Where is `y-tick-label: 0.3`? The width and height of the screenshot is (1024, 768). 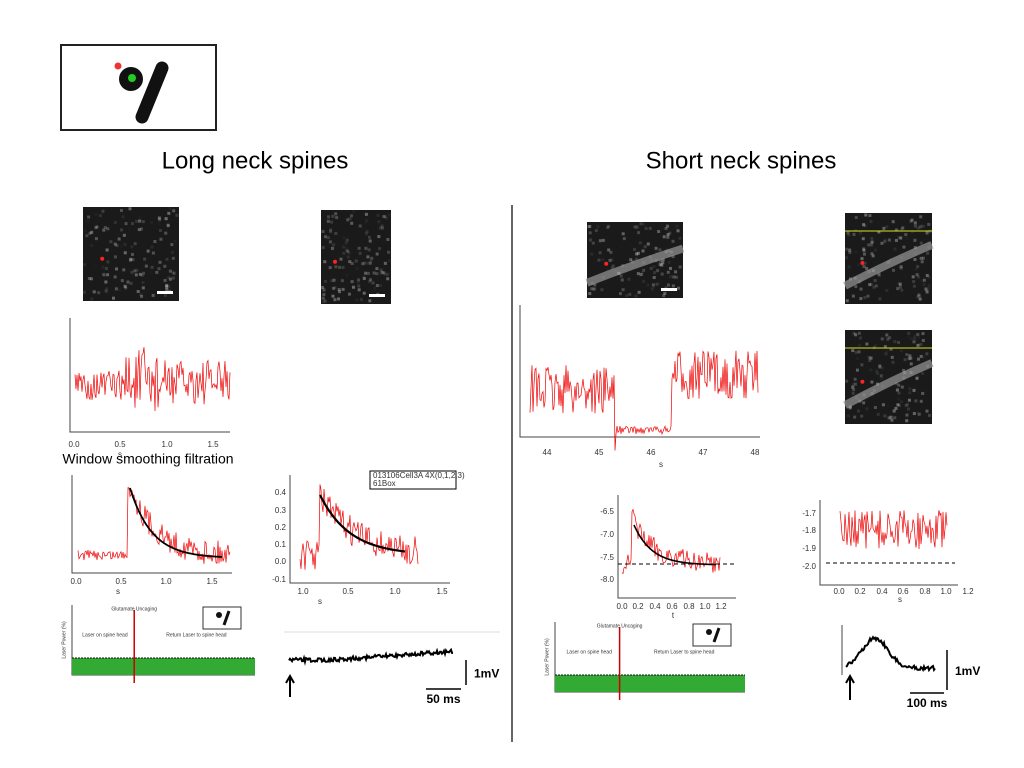
y-tick-label: 0.3 is located at coordinates (281, 510).